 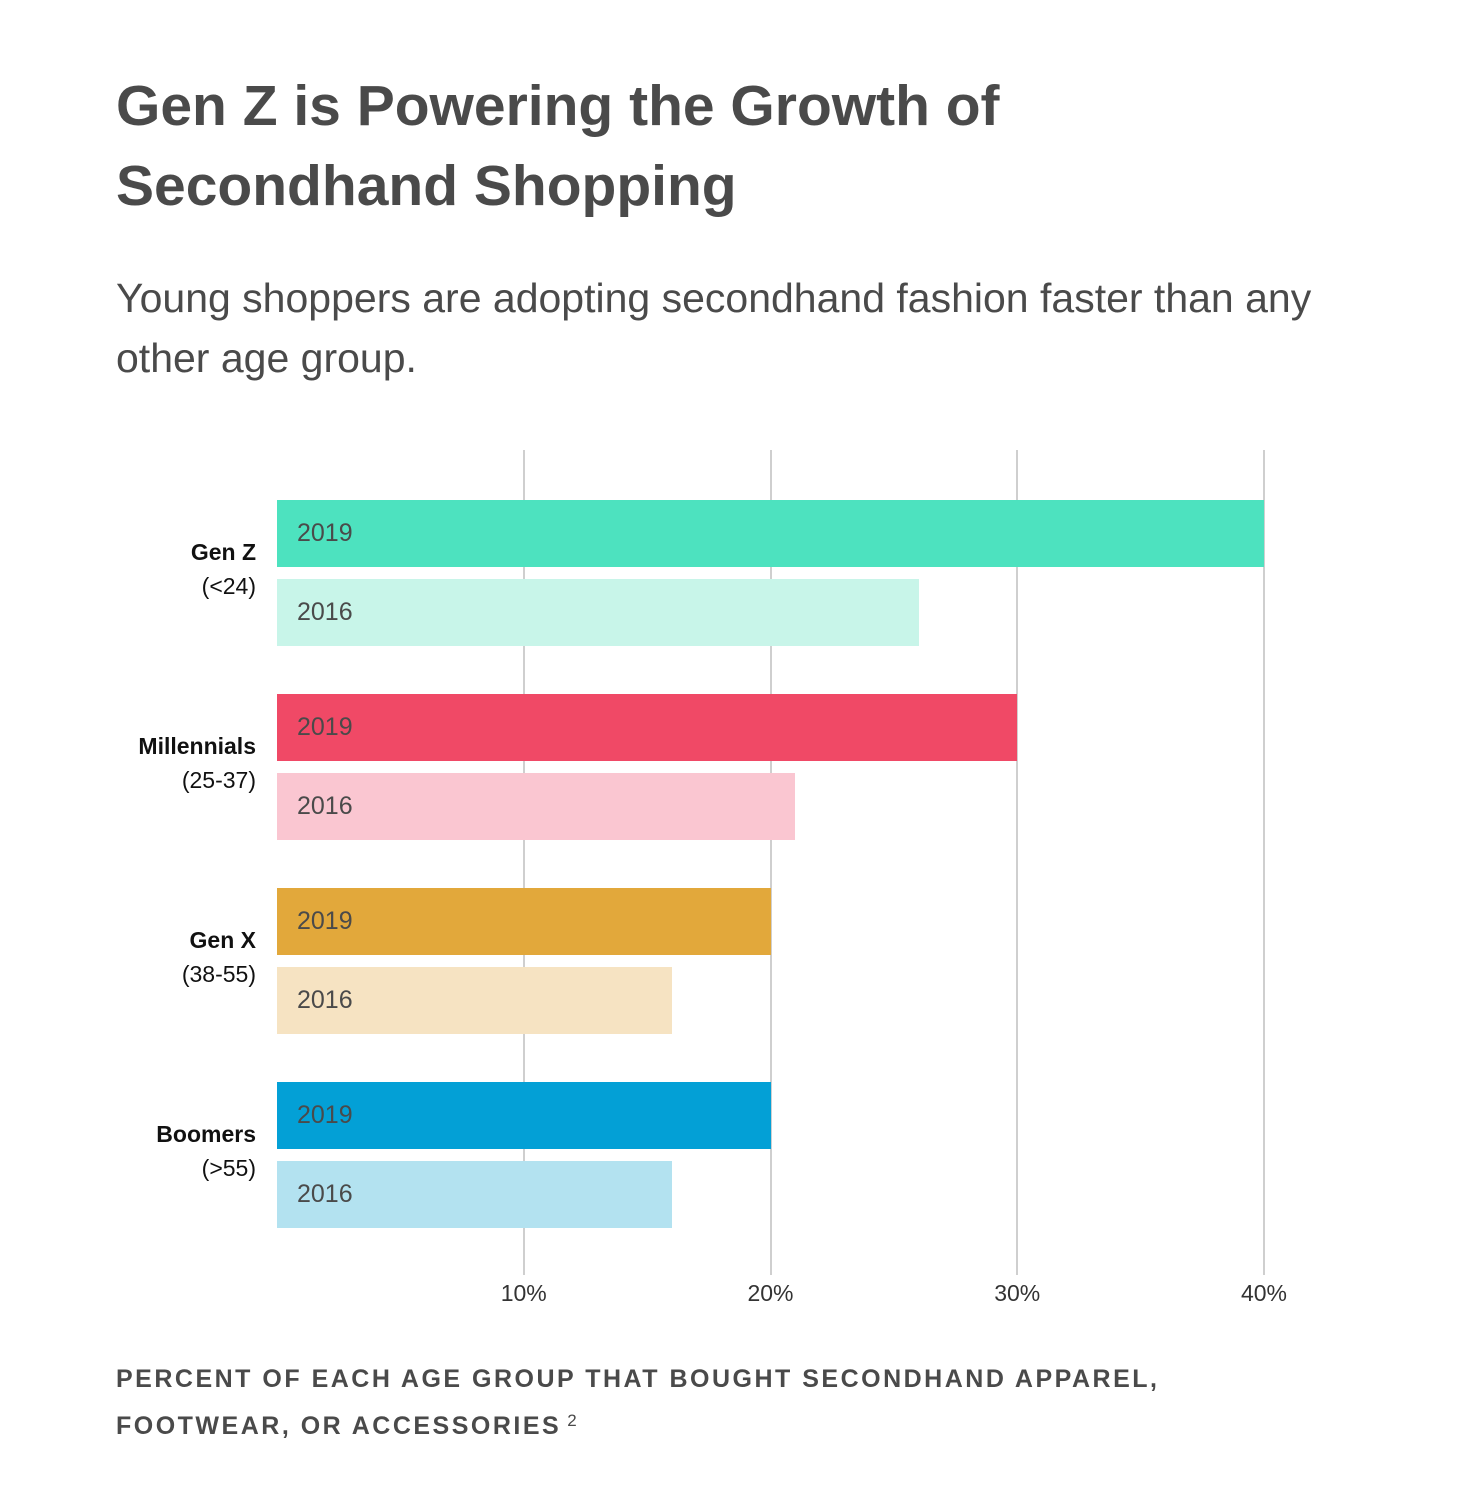 I want to click on category-label: Boomers, so click(x=206, y=1134).